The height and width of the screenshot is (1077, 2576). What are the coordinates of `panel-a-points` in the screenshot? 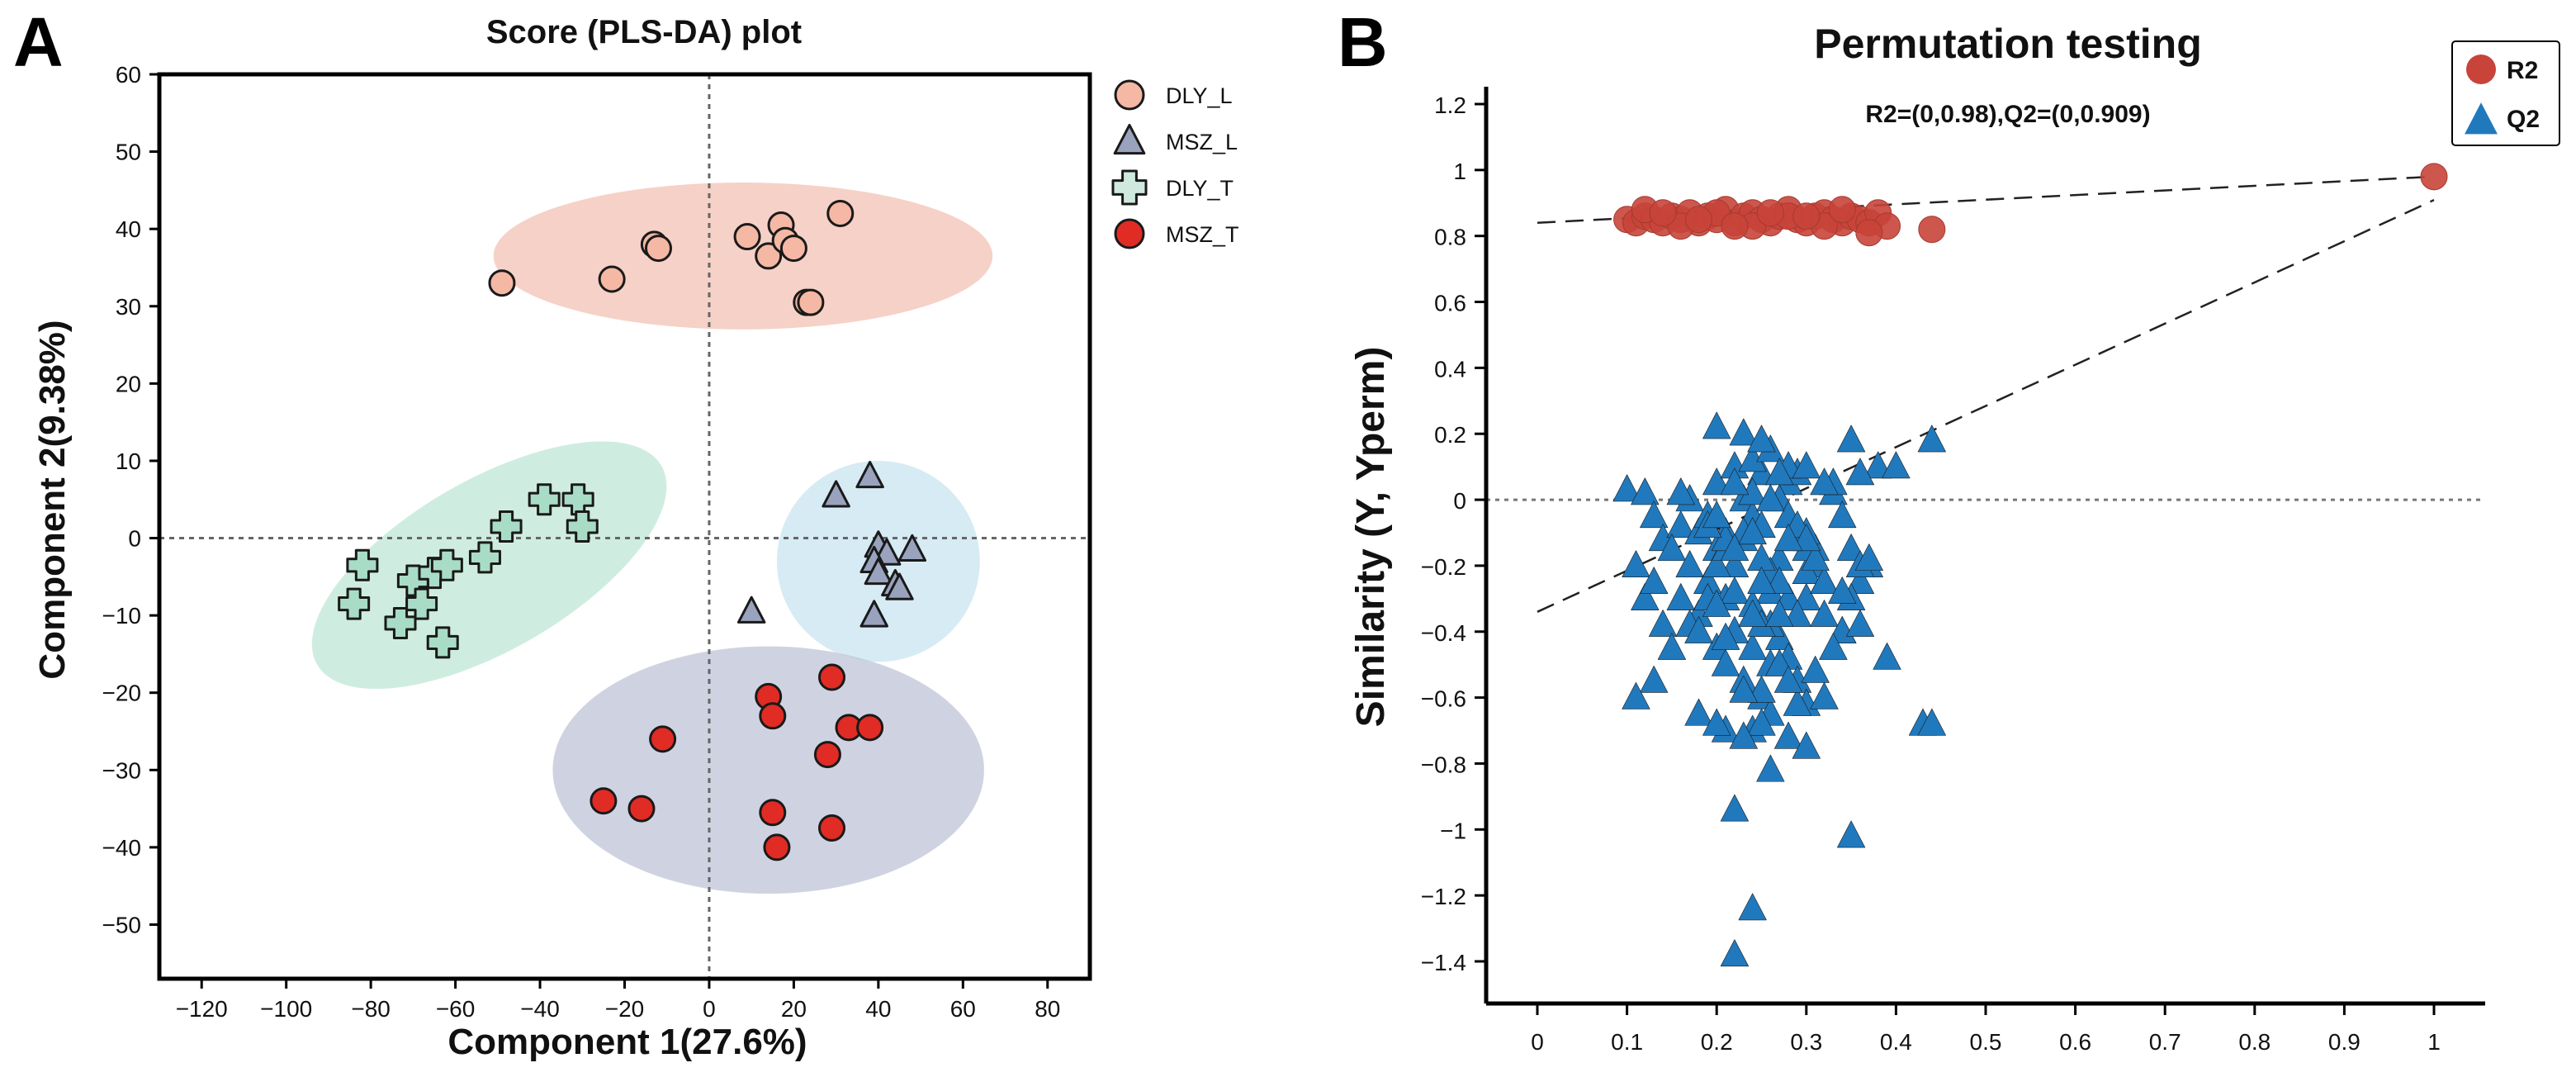 It's located at (632, 530).